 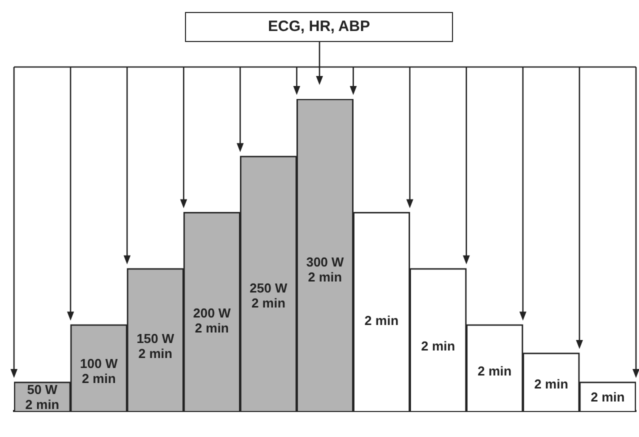 I want to click on annotation: 50 W 2 min, so click(x=42, y=397).